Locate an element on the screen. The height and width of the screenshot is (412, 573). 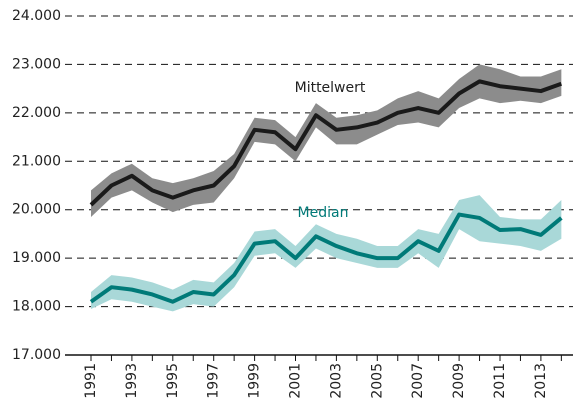
y-tick-label: 18.000 is located at coordinates (36, 307).